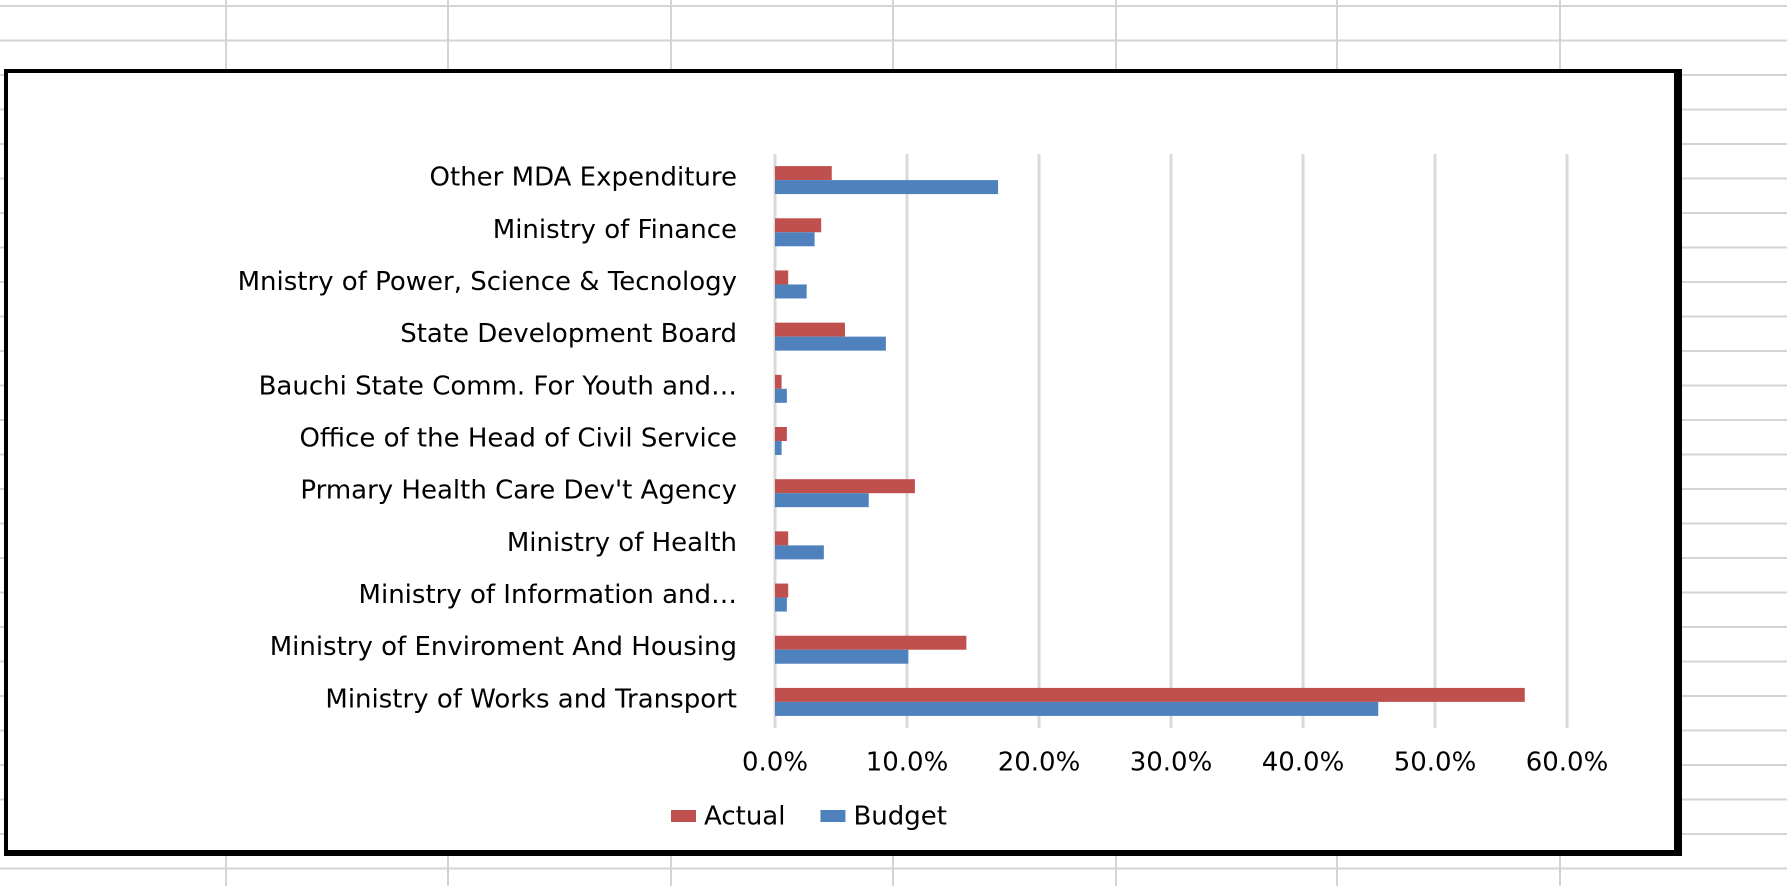 This screenshot has width=1787, height=886. Describe the element at coordinates (907, 763) in the screenshot. I see `x-tick-label: 10.0%` at that location.